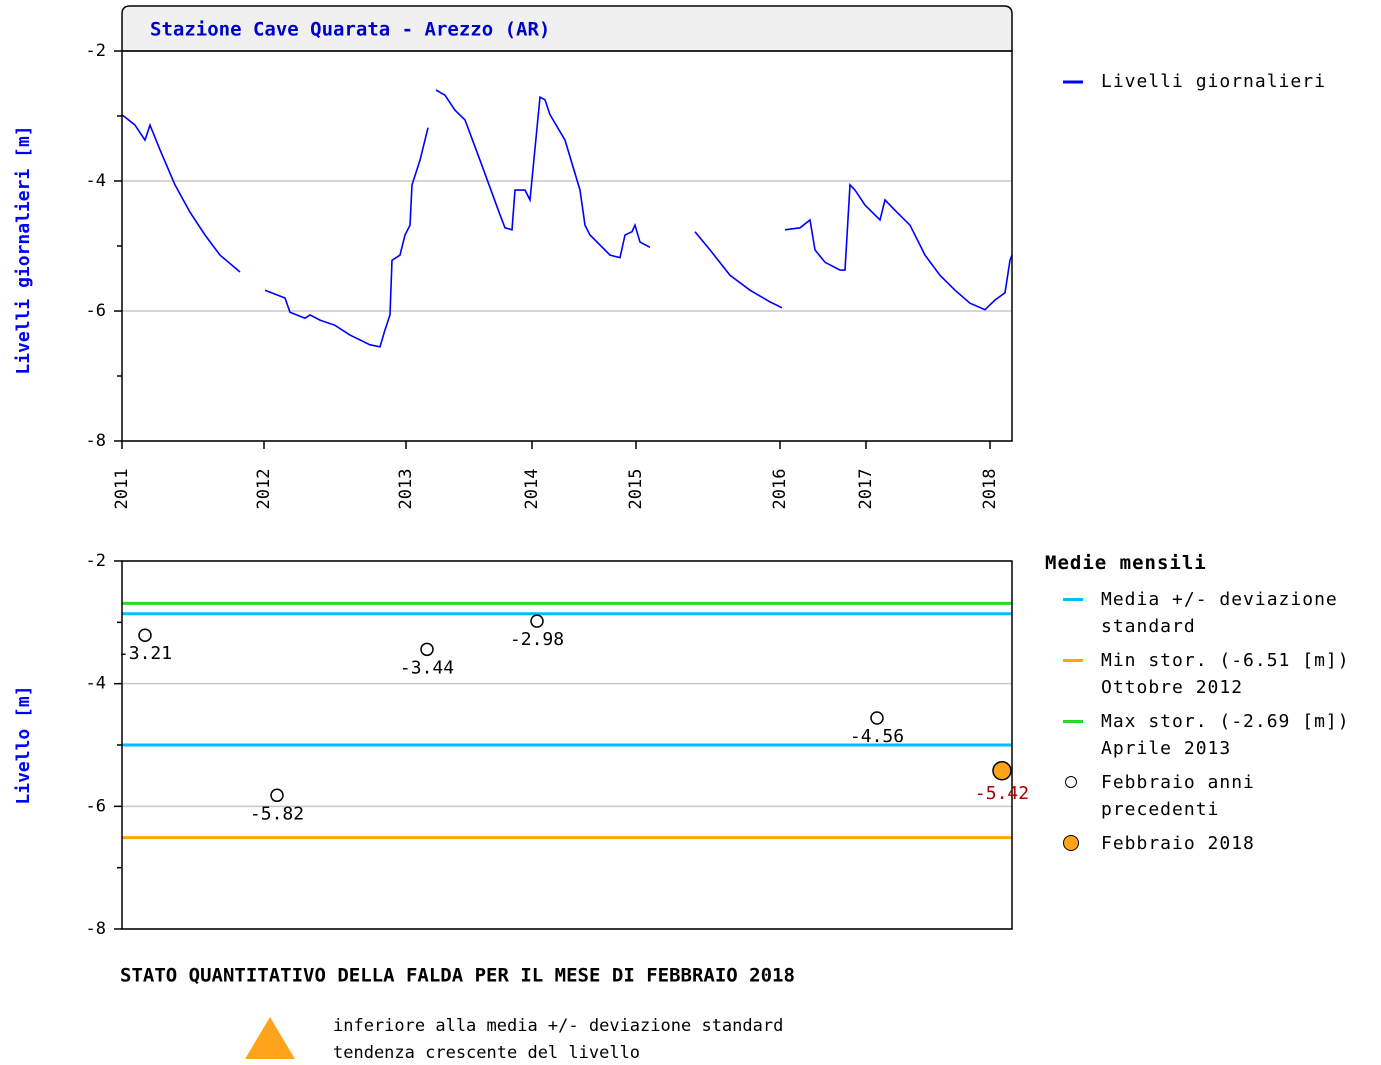 The image size is (1381, 1065). I want to click on status-icon, so click(270, 1038).